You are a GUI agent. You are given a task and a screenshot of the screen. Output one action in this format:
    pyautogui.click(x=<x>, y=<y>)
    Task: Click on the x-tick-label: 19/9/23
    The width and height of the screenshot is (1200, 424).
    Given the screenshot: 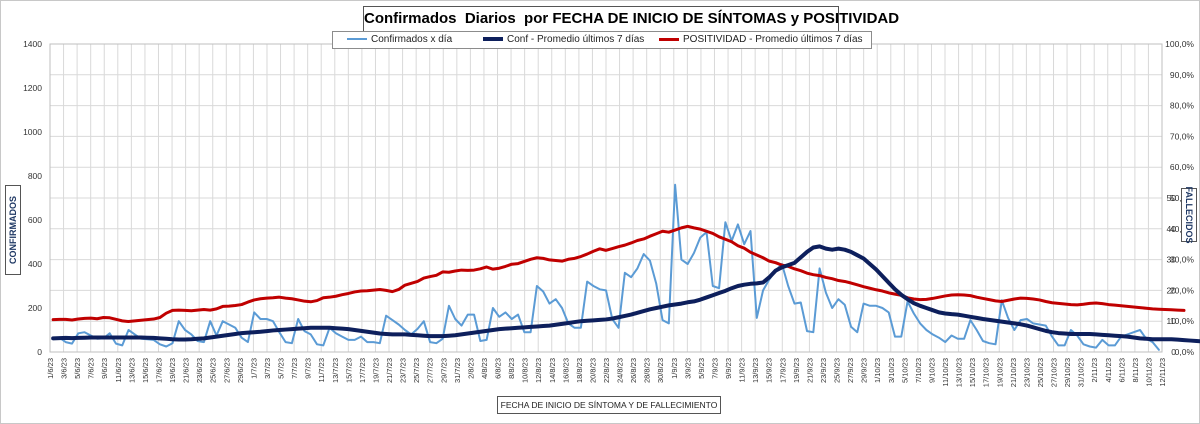 What is the action you would take?
    pyautogui.click(x=796, y=370)
    